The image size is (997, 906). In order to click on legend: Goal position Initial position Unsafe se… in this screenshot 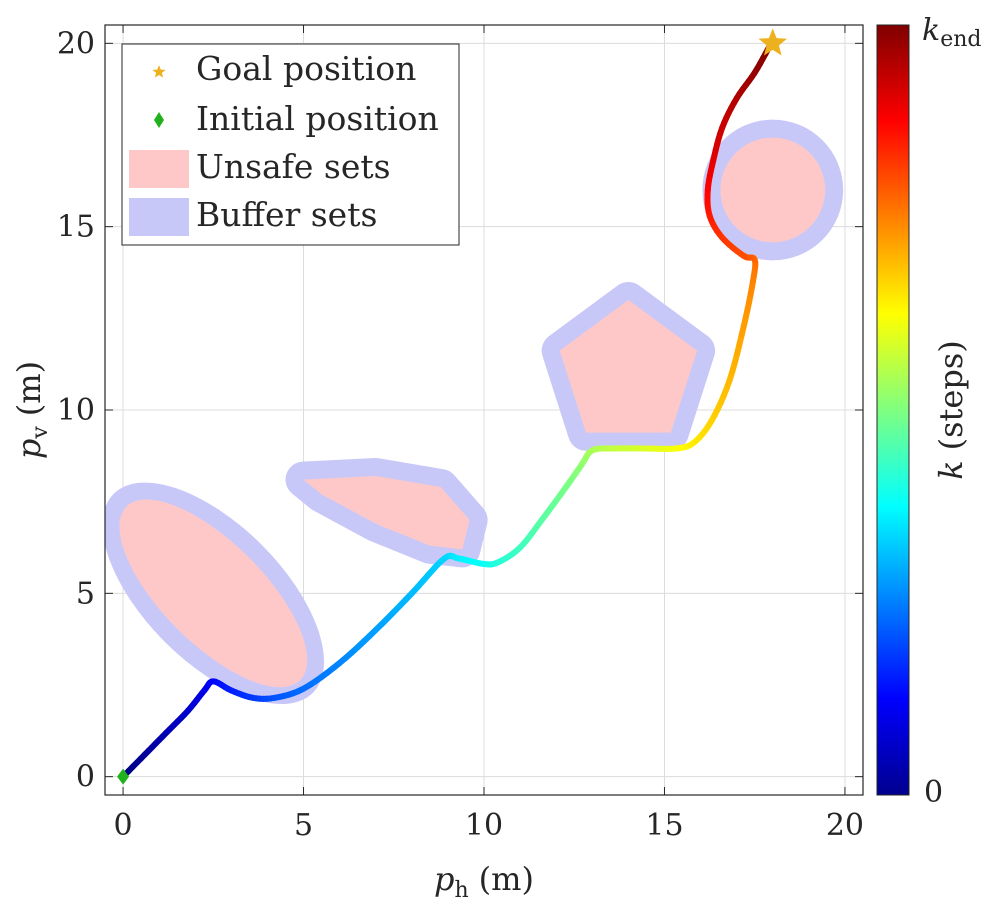, I will do `click(290, 144)`.